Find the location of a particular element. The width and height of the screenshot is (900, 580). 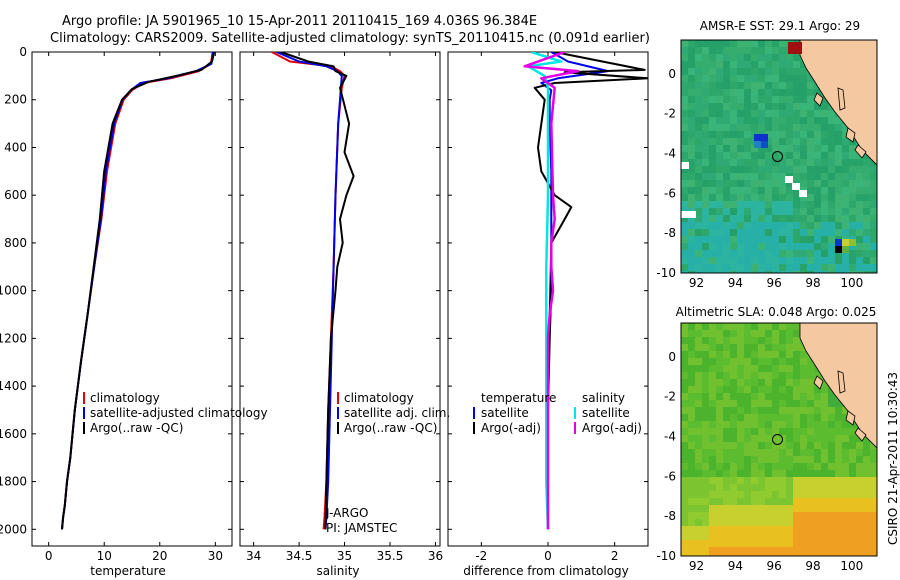

sla-map-frame is located at coordinates (779, 439).